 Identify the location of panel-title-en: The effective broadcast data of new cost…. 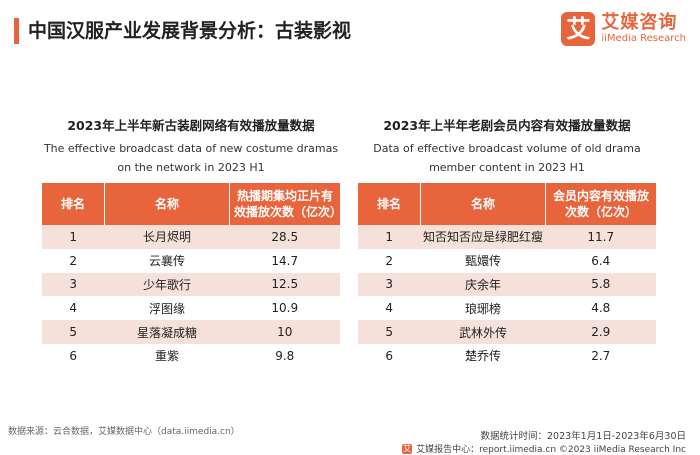
(191, 158).